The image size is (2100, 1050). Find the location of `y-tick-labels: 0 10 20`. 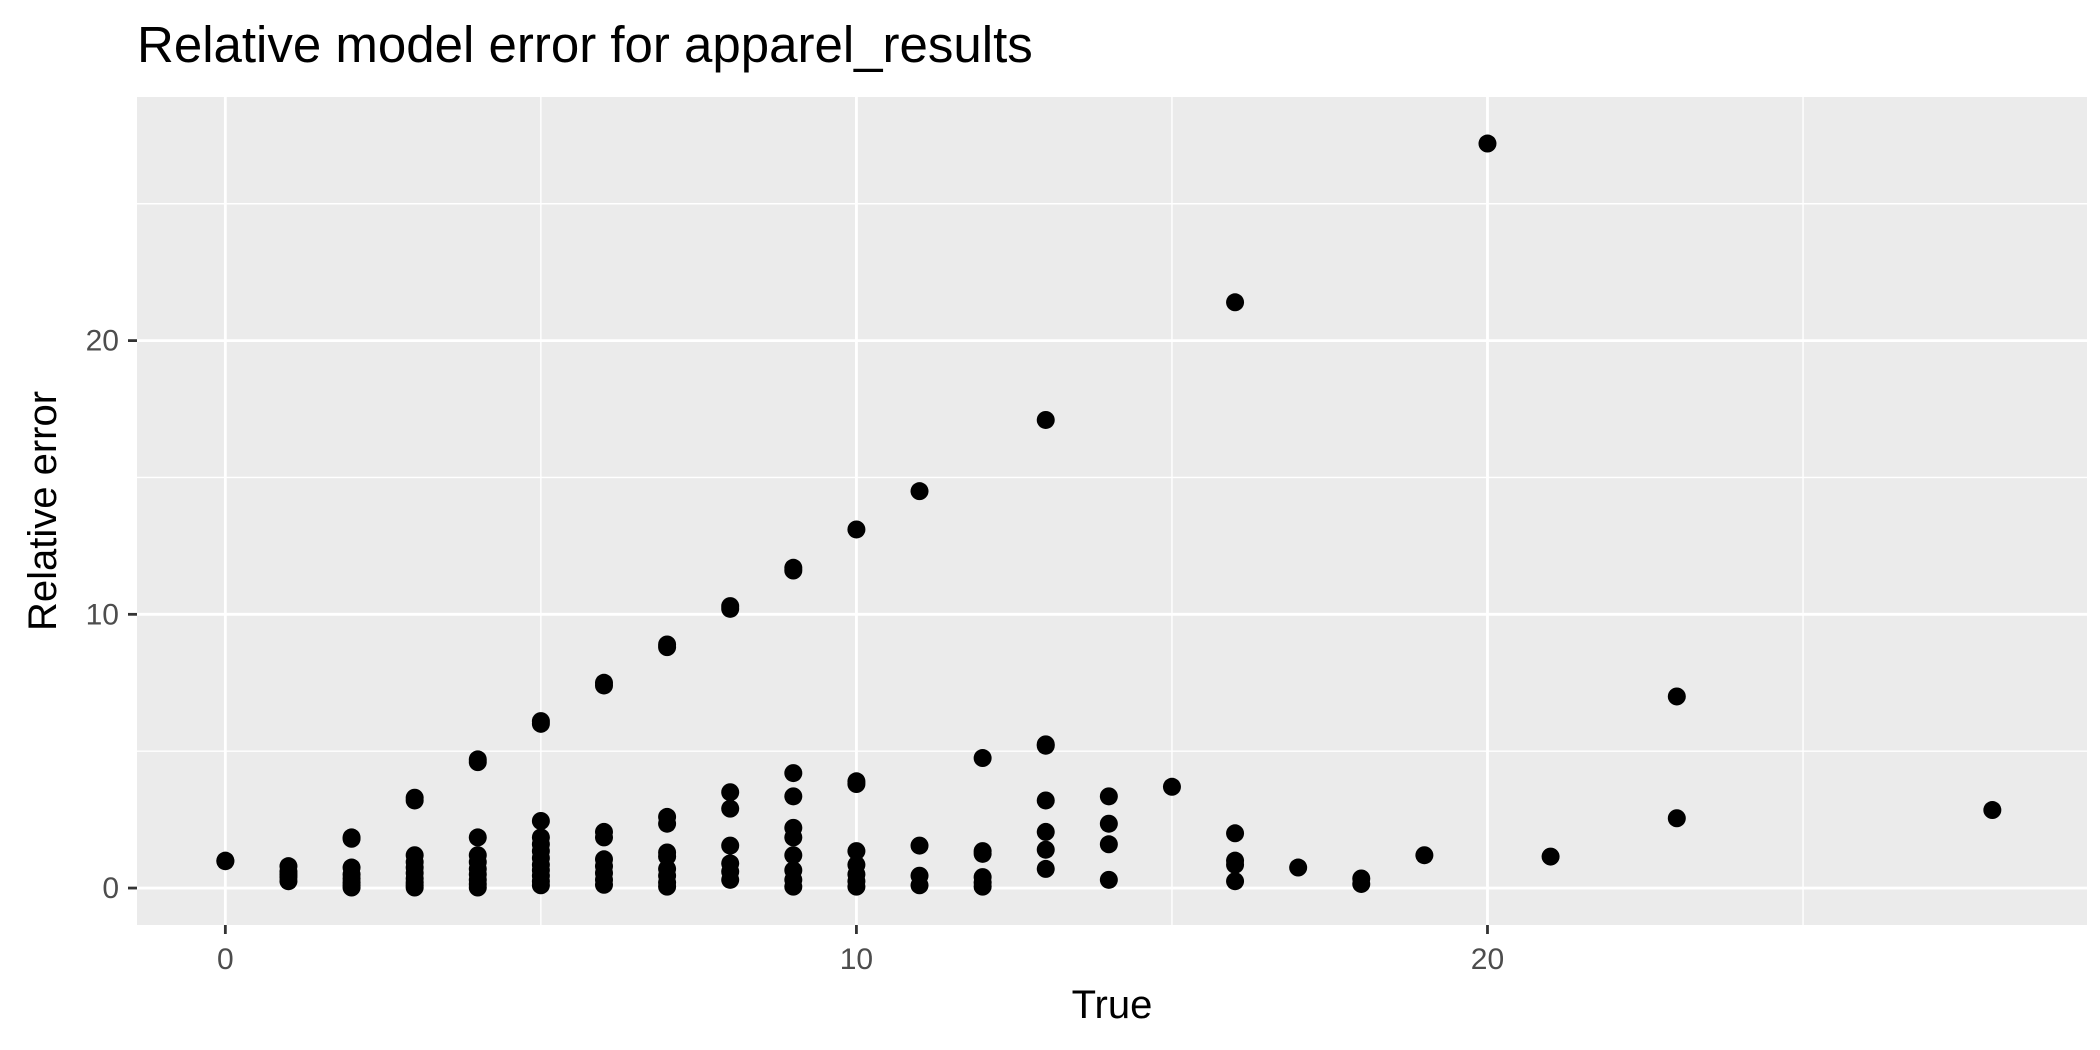

y-tick-labels: 0 10 20 is located at coordinates (102, 615).